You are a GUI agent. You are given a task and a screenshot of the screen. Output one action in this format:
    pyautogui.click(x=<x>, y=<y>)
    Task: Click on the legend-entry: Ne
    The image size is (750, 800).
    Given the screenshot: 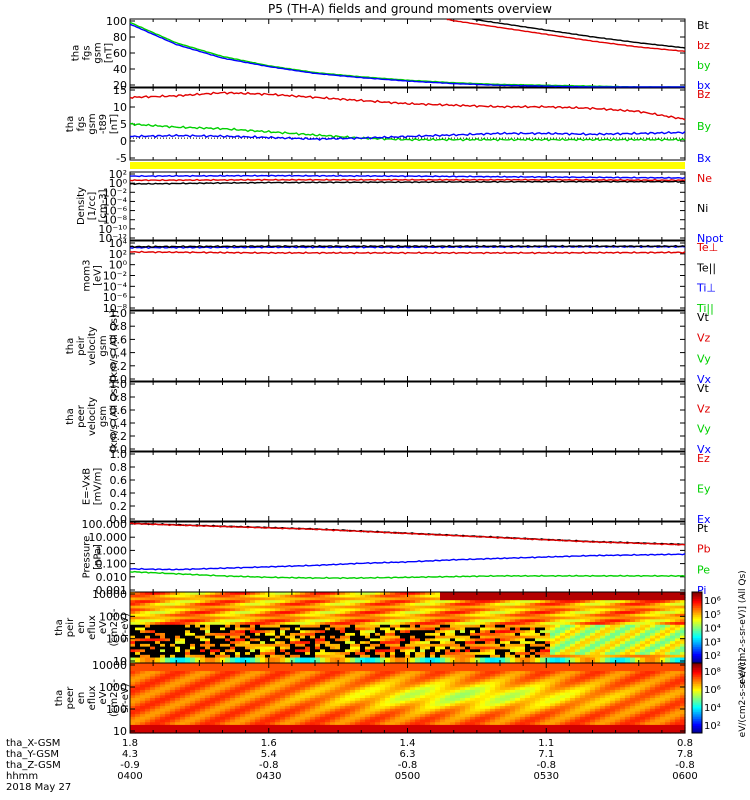 What is the action you would take?
    pyautogui.click(x=704, y=178)
    